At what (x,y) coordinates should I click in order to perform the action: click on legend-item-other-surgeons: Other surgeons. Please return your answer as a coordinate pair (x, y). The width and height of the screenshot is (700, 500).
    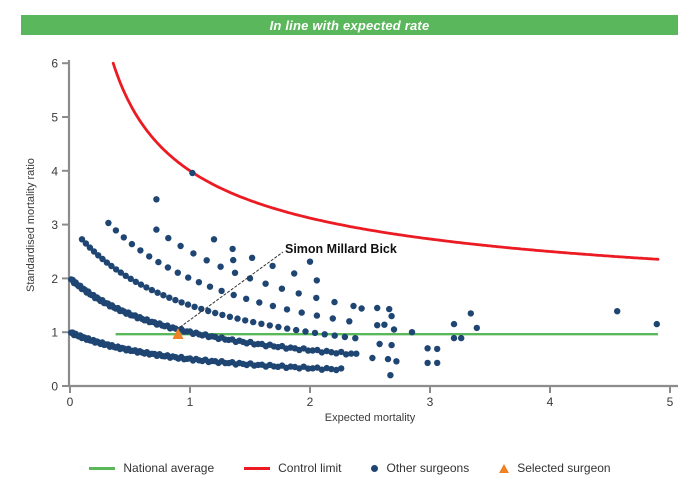
    Looking at the image, I should click on (420, 468).